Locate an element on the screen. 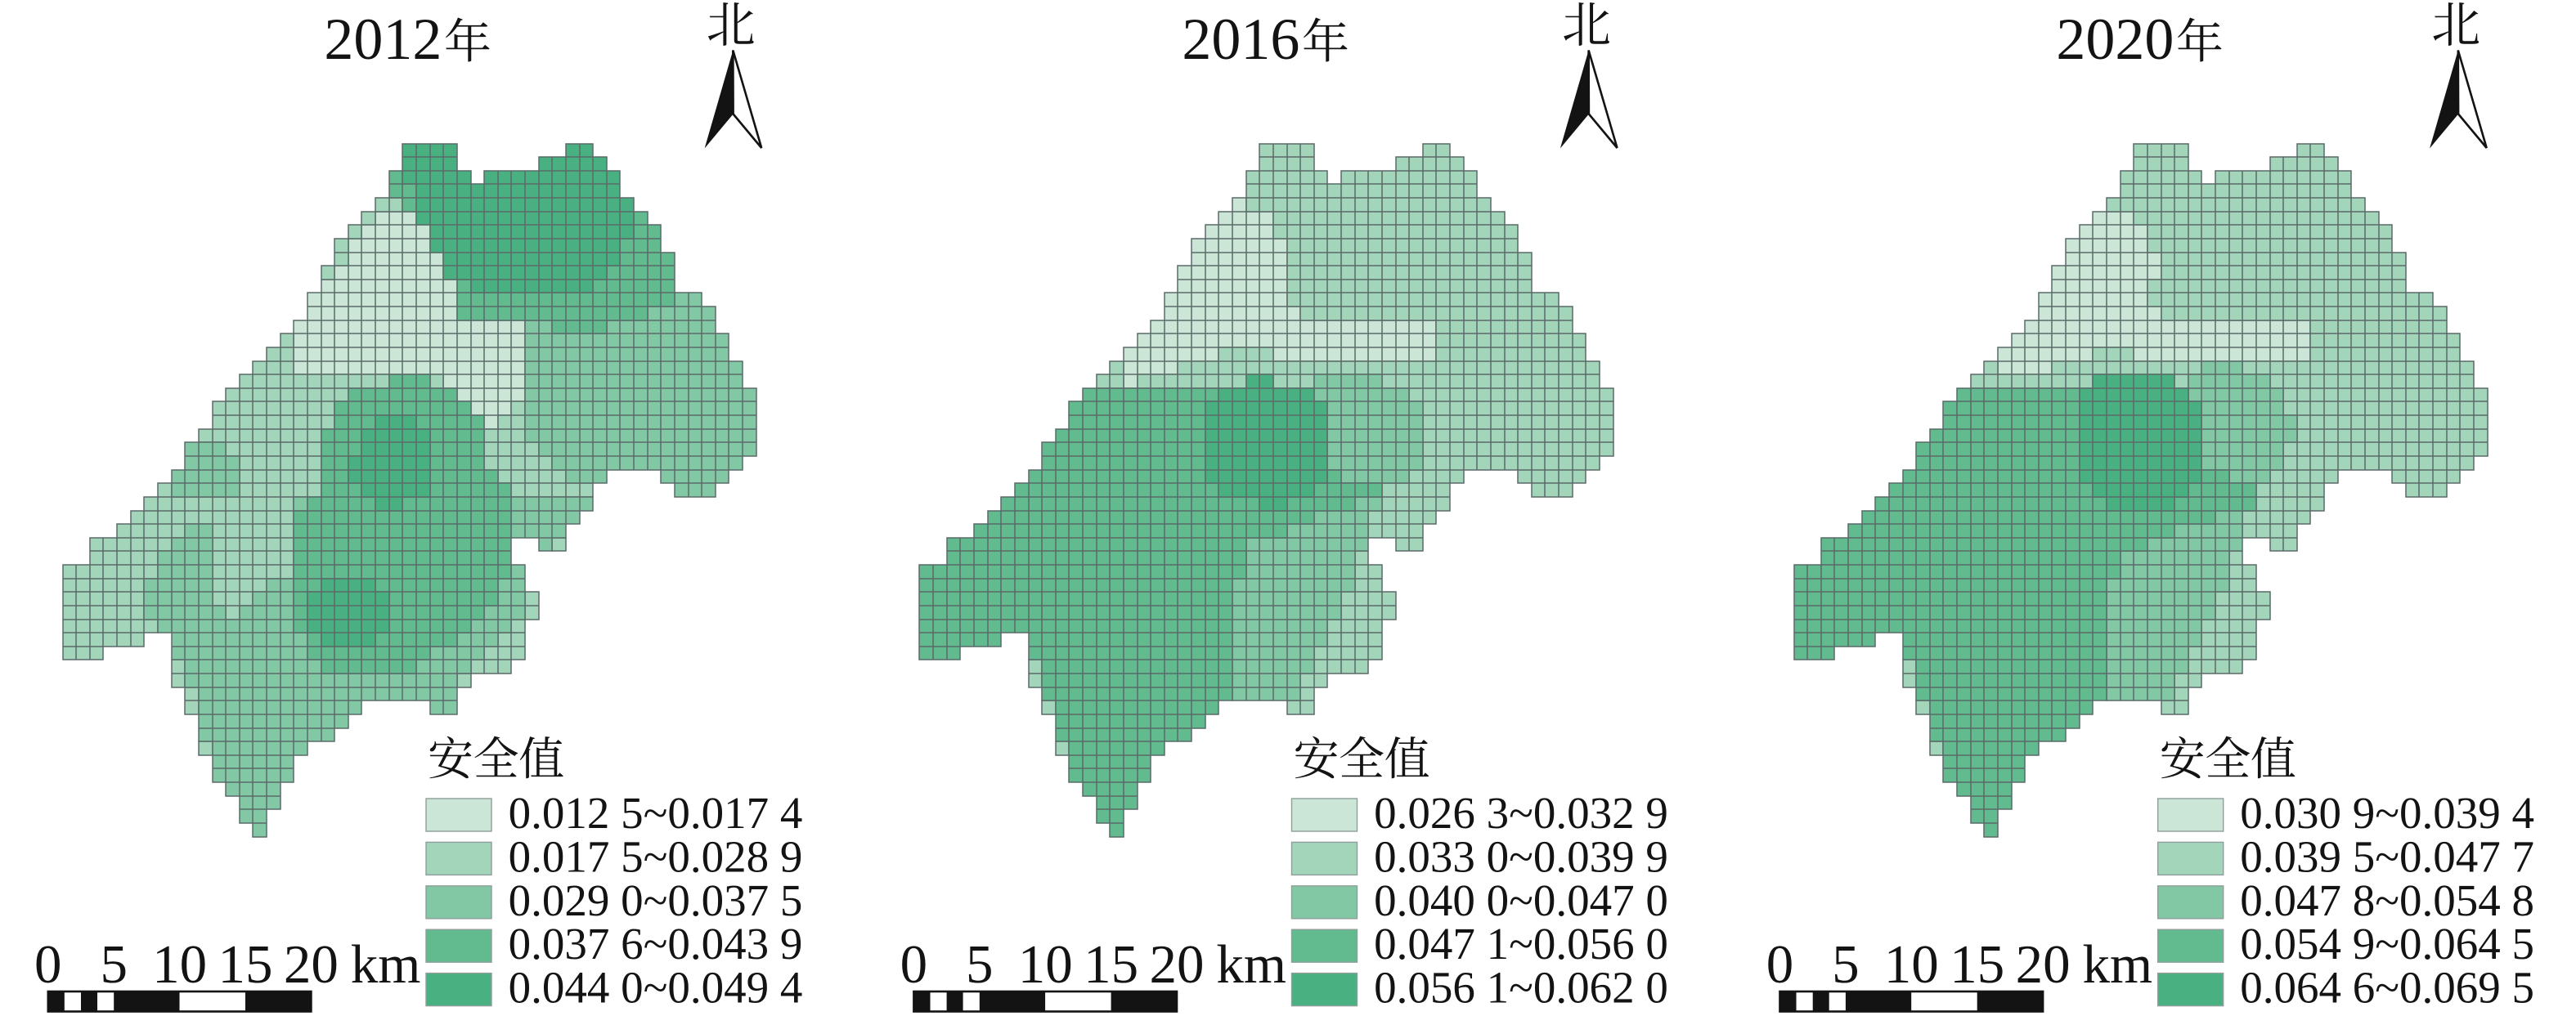  svg-text: 0.040 0~0.047 0 is located at coordinates (1521, 900).